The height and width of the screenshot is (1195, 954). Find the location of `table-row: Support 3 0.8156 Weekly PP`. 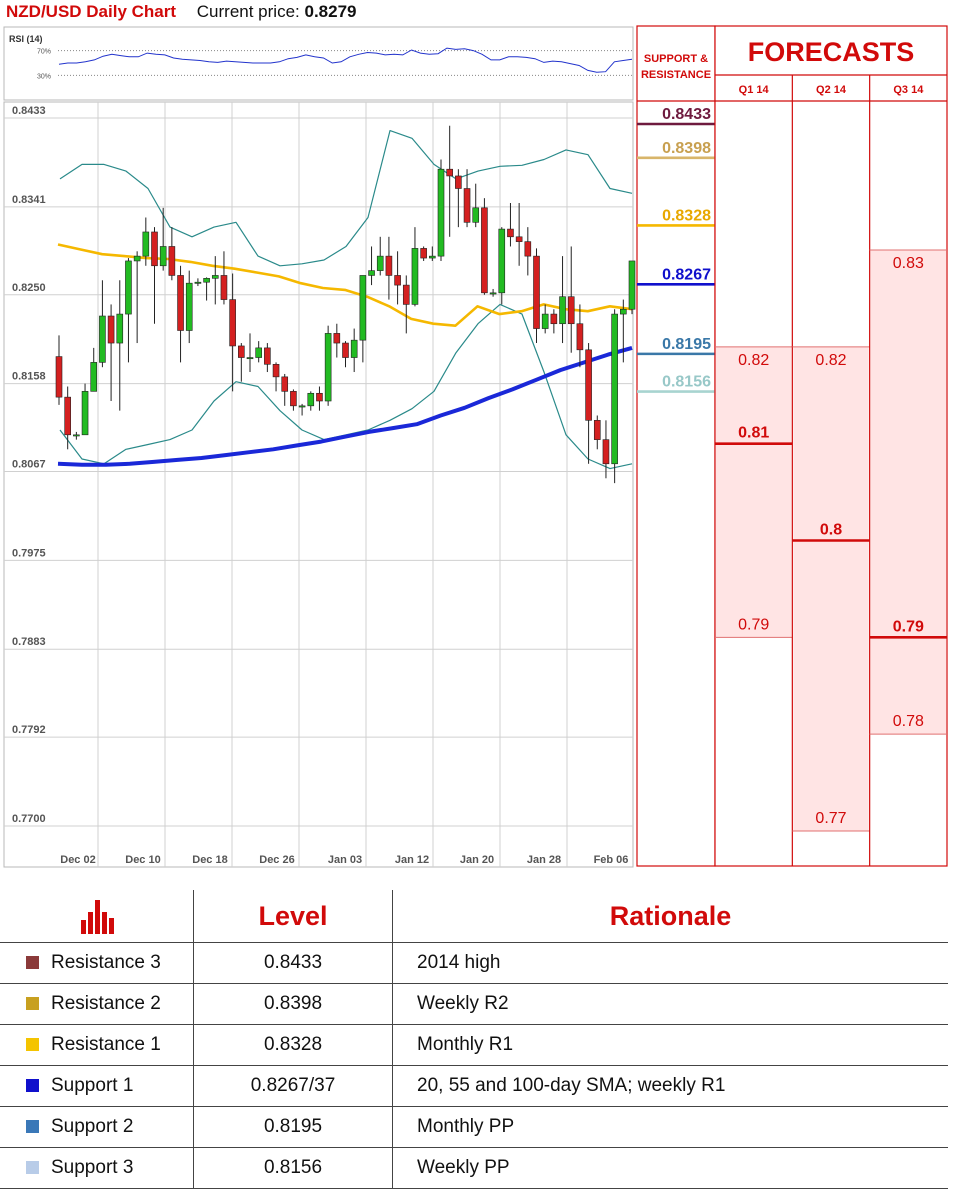

table-row: Support 3 0.8156 Weekly PP is located at coordinates (474, 1168).